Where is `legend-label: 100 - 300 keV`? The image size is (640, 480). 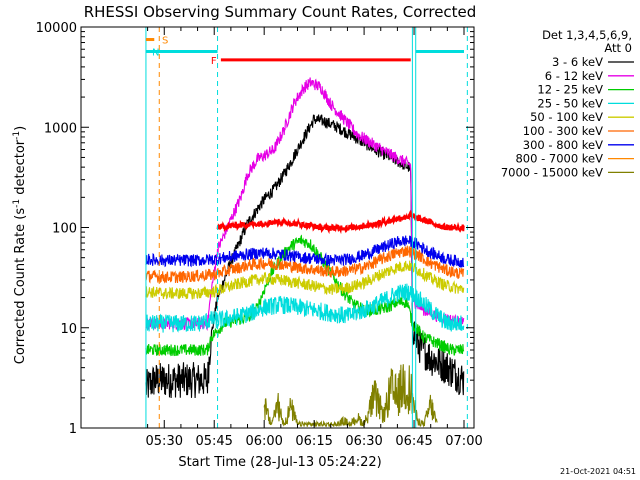
legend-label: 100 - 300 keV is located at coordinates (563, 131).